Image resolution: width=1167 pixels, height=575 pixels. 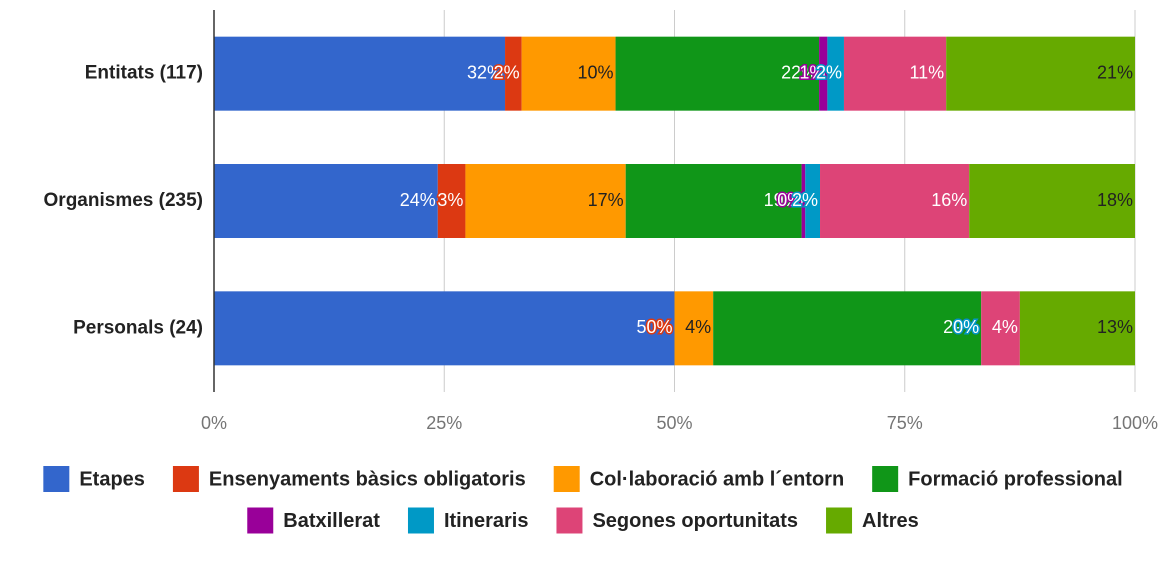 I want to click on data-label: 13%, so click(x=1115, y=327).